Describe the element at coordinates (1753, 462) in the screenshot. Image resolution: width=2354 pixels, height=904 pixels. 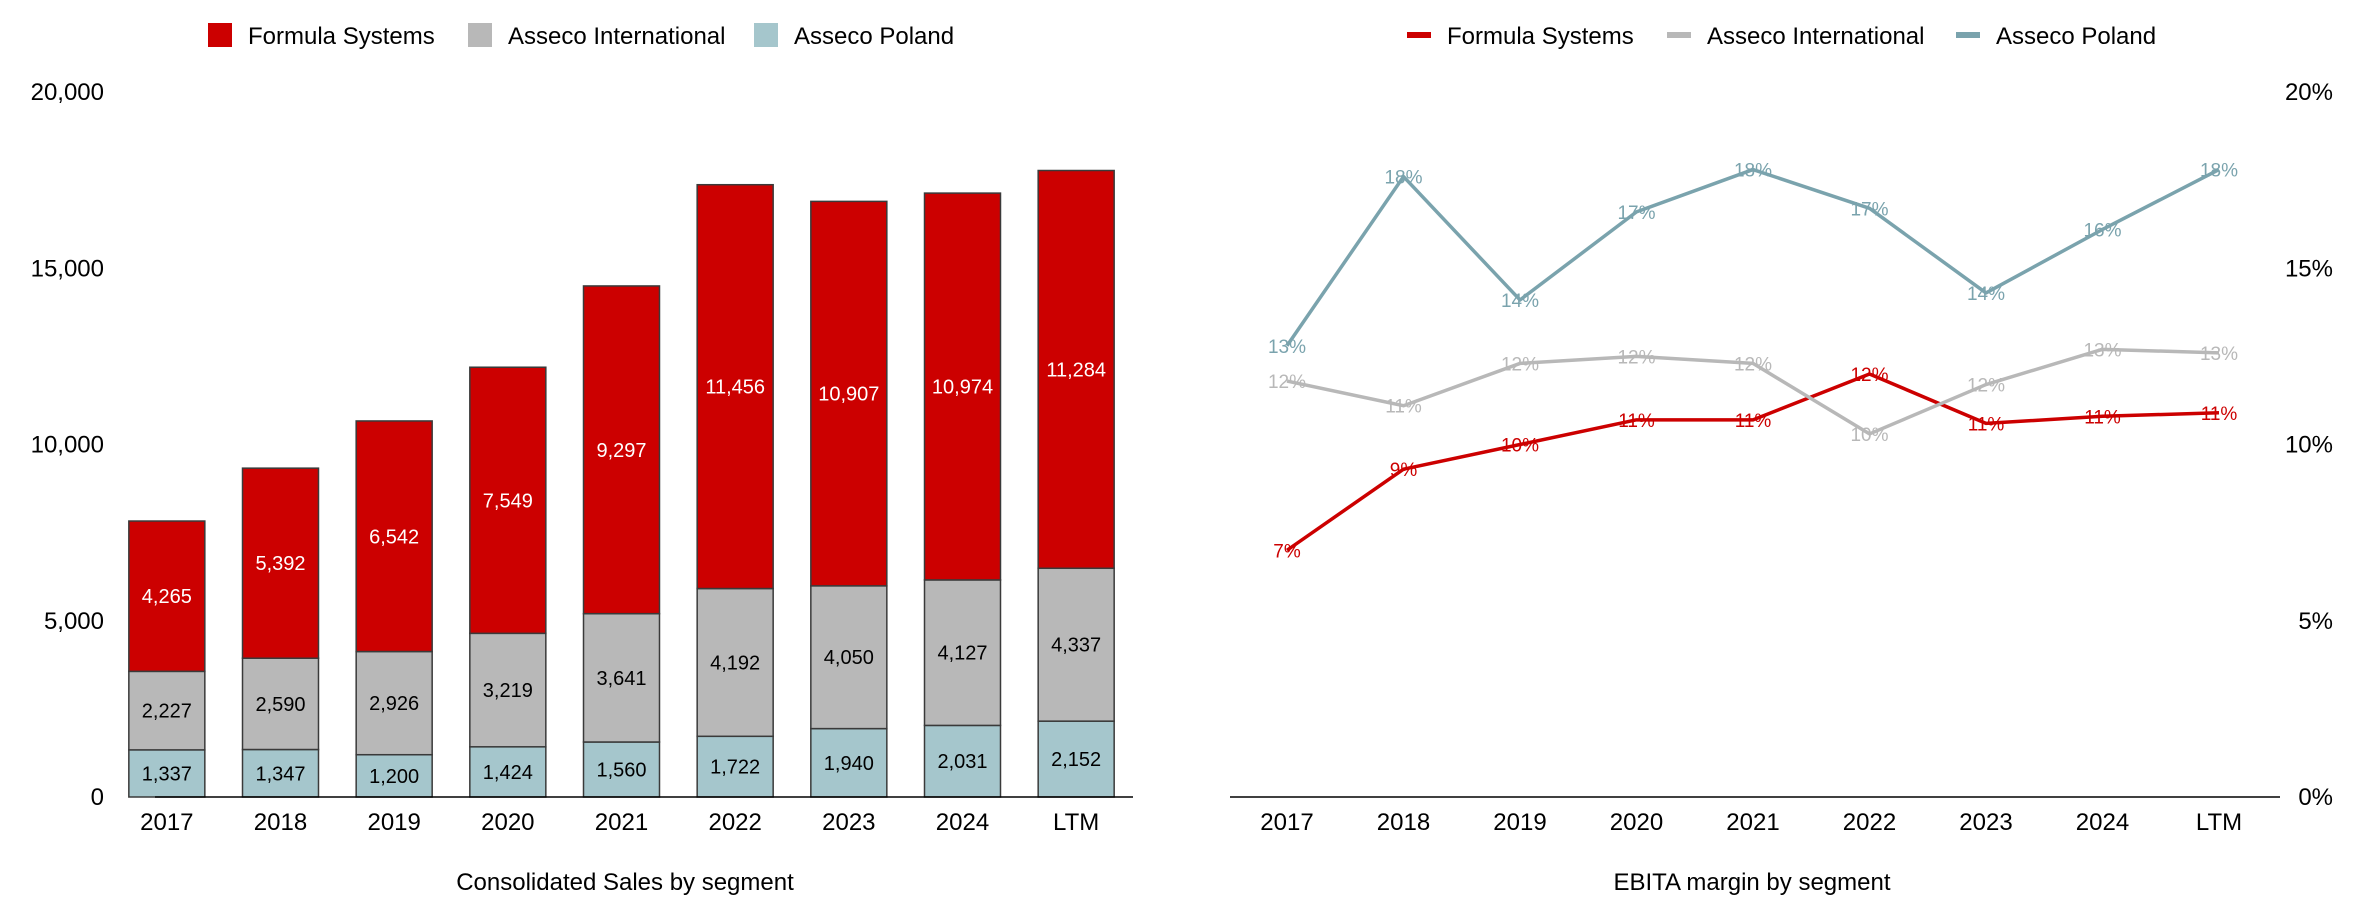
I see `series-line-formula-systems` at that location.